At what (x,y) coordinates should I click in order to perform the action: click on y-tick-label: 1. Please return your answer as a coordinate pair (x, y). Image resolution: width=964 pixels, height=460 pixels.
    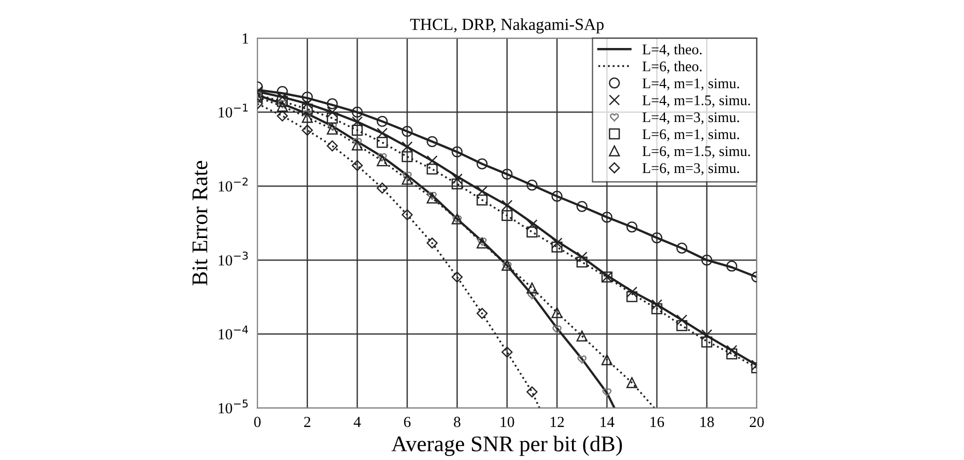
    Looking at the image, I should click on (245, 38).